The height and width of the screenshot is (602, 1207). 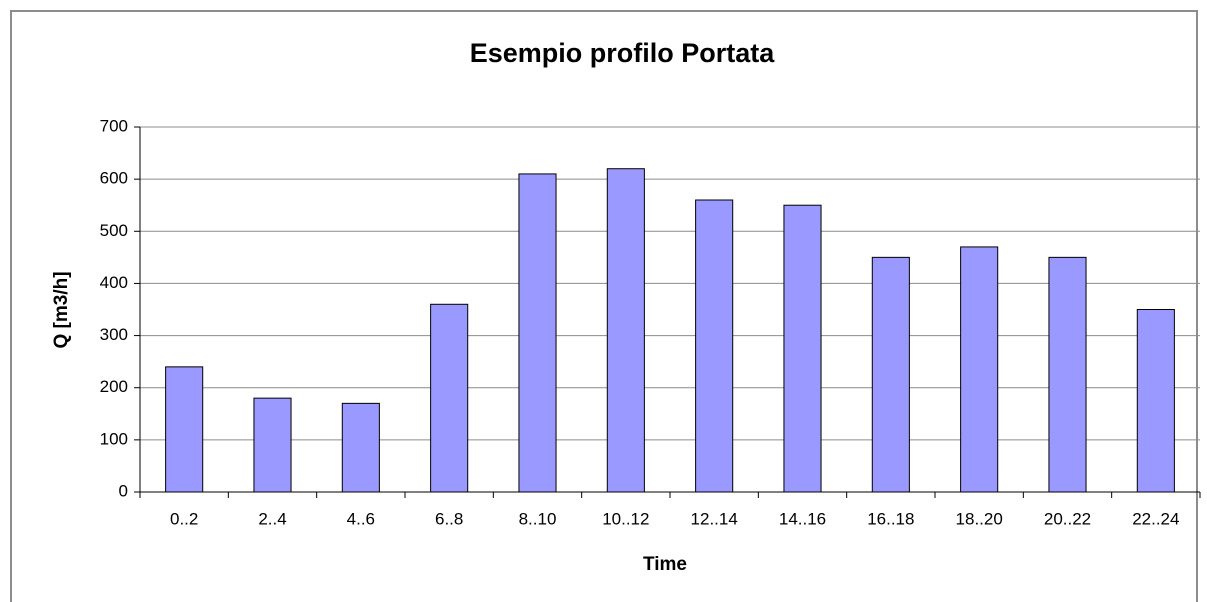 I want to click on y-tick-label: 200, so click(x=114, y=386).